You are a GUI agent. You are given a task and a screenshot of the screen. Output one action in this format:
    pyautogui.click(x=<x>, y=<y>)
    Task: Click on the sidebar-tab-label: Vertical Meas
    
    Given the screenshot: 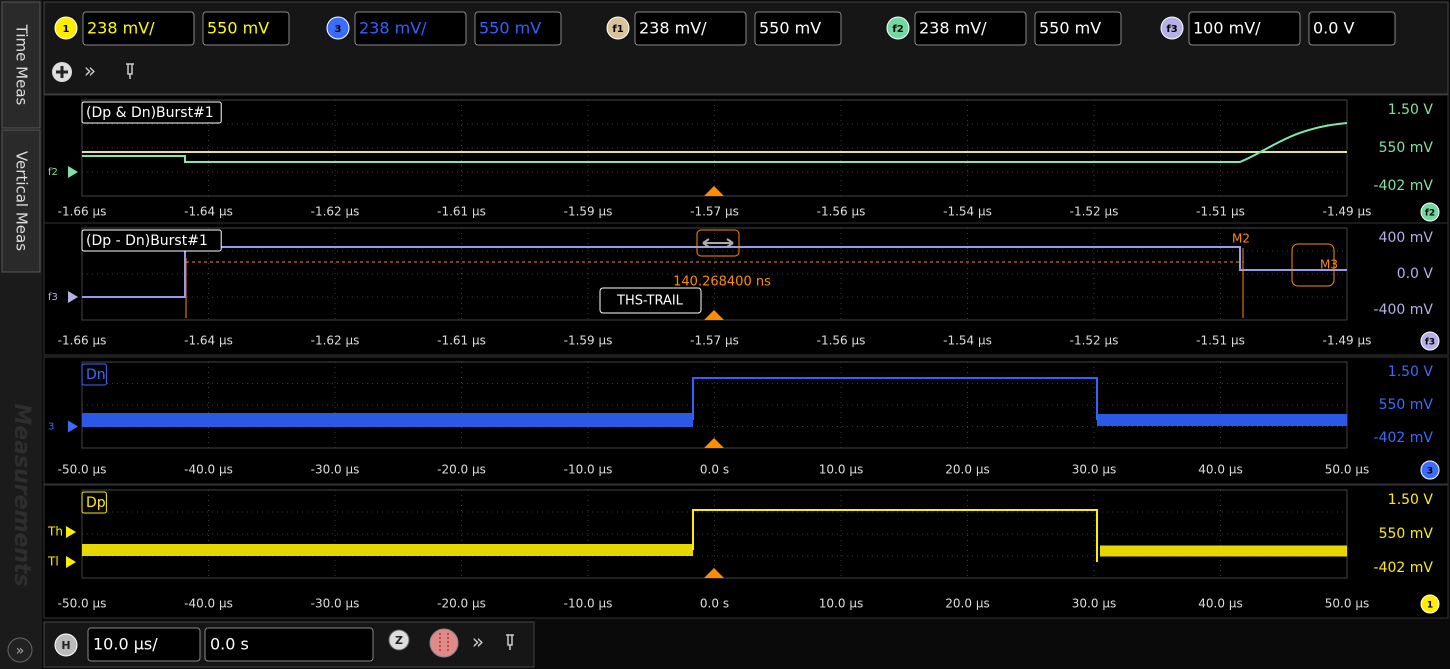 What is the action you would take?
    pyautogui.click(x=22, y=201)
    